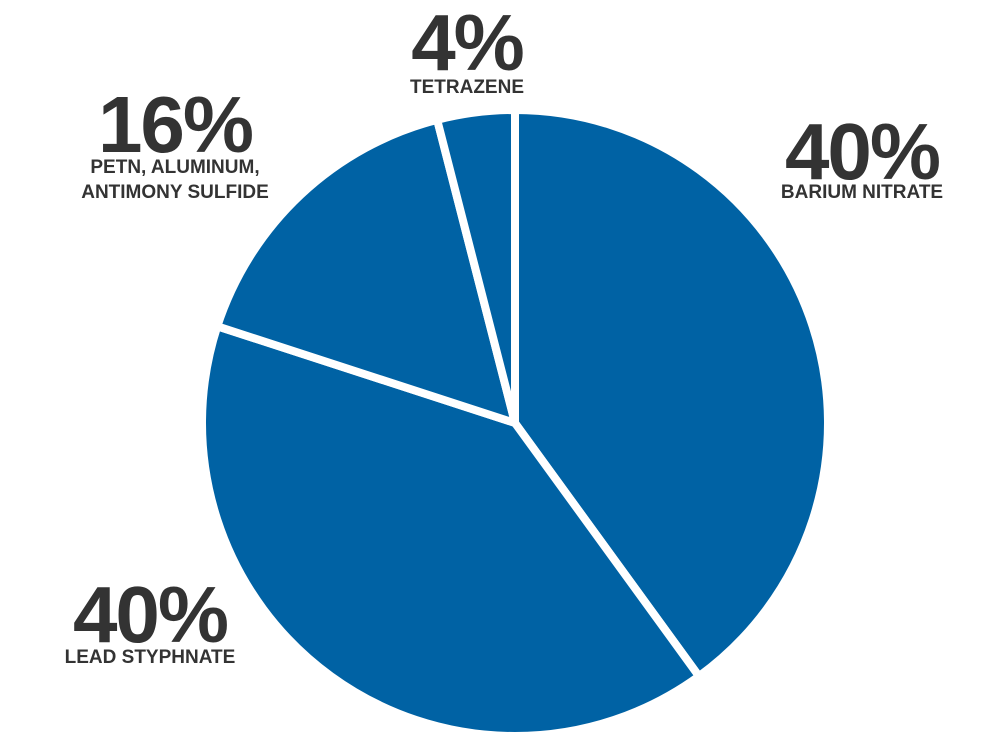 This screenshot has width=1000, height=750. What do you see at coordinates (467, 87) in the screenshot?
I see `category-label: TETRAZENE` at bounding box center [467, 87].